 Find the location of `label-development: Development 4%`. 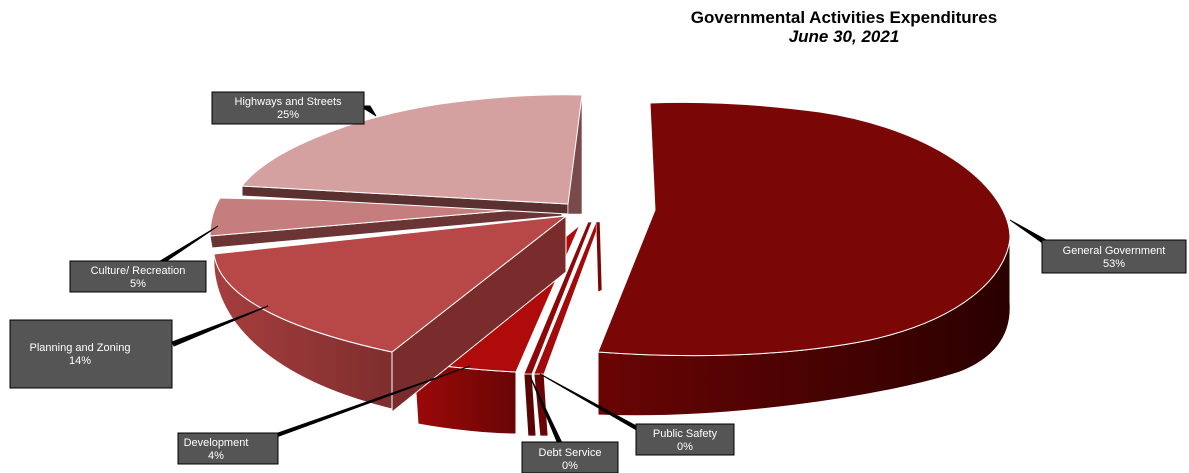

label-development: Development 4% is located at coordinates (228, 448).